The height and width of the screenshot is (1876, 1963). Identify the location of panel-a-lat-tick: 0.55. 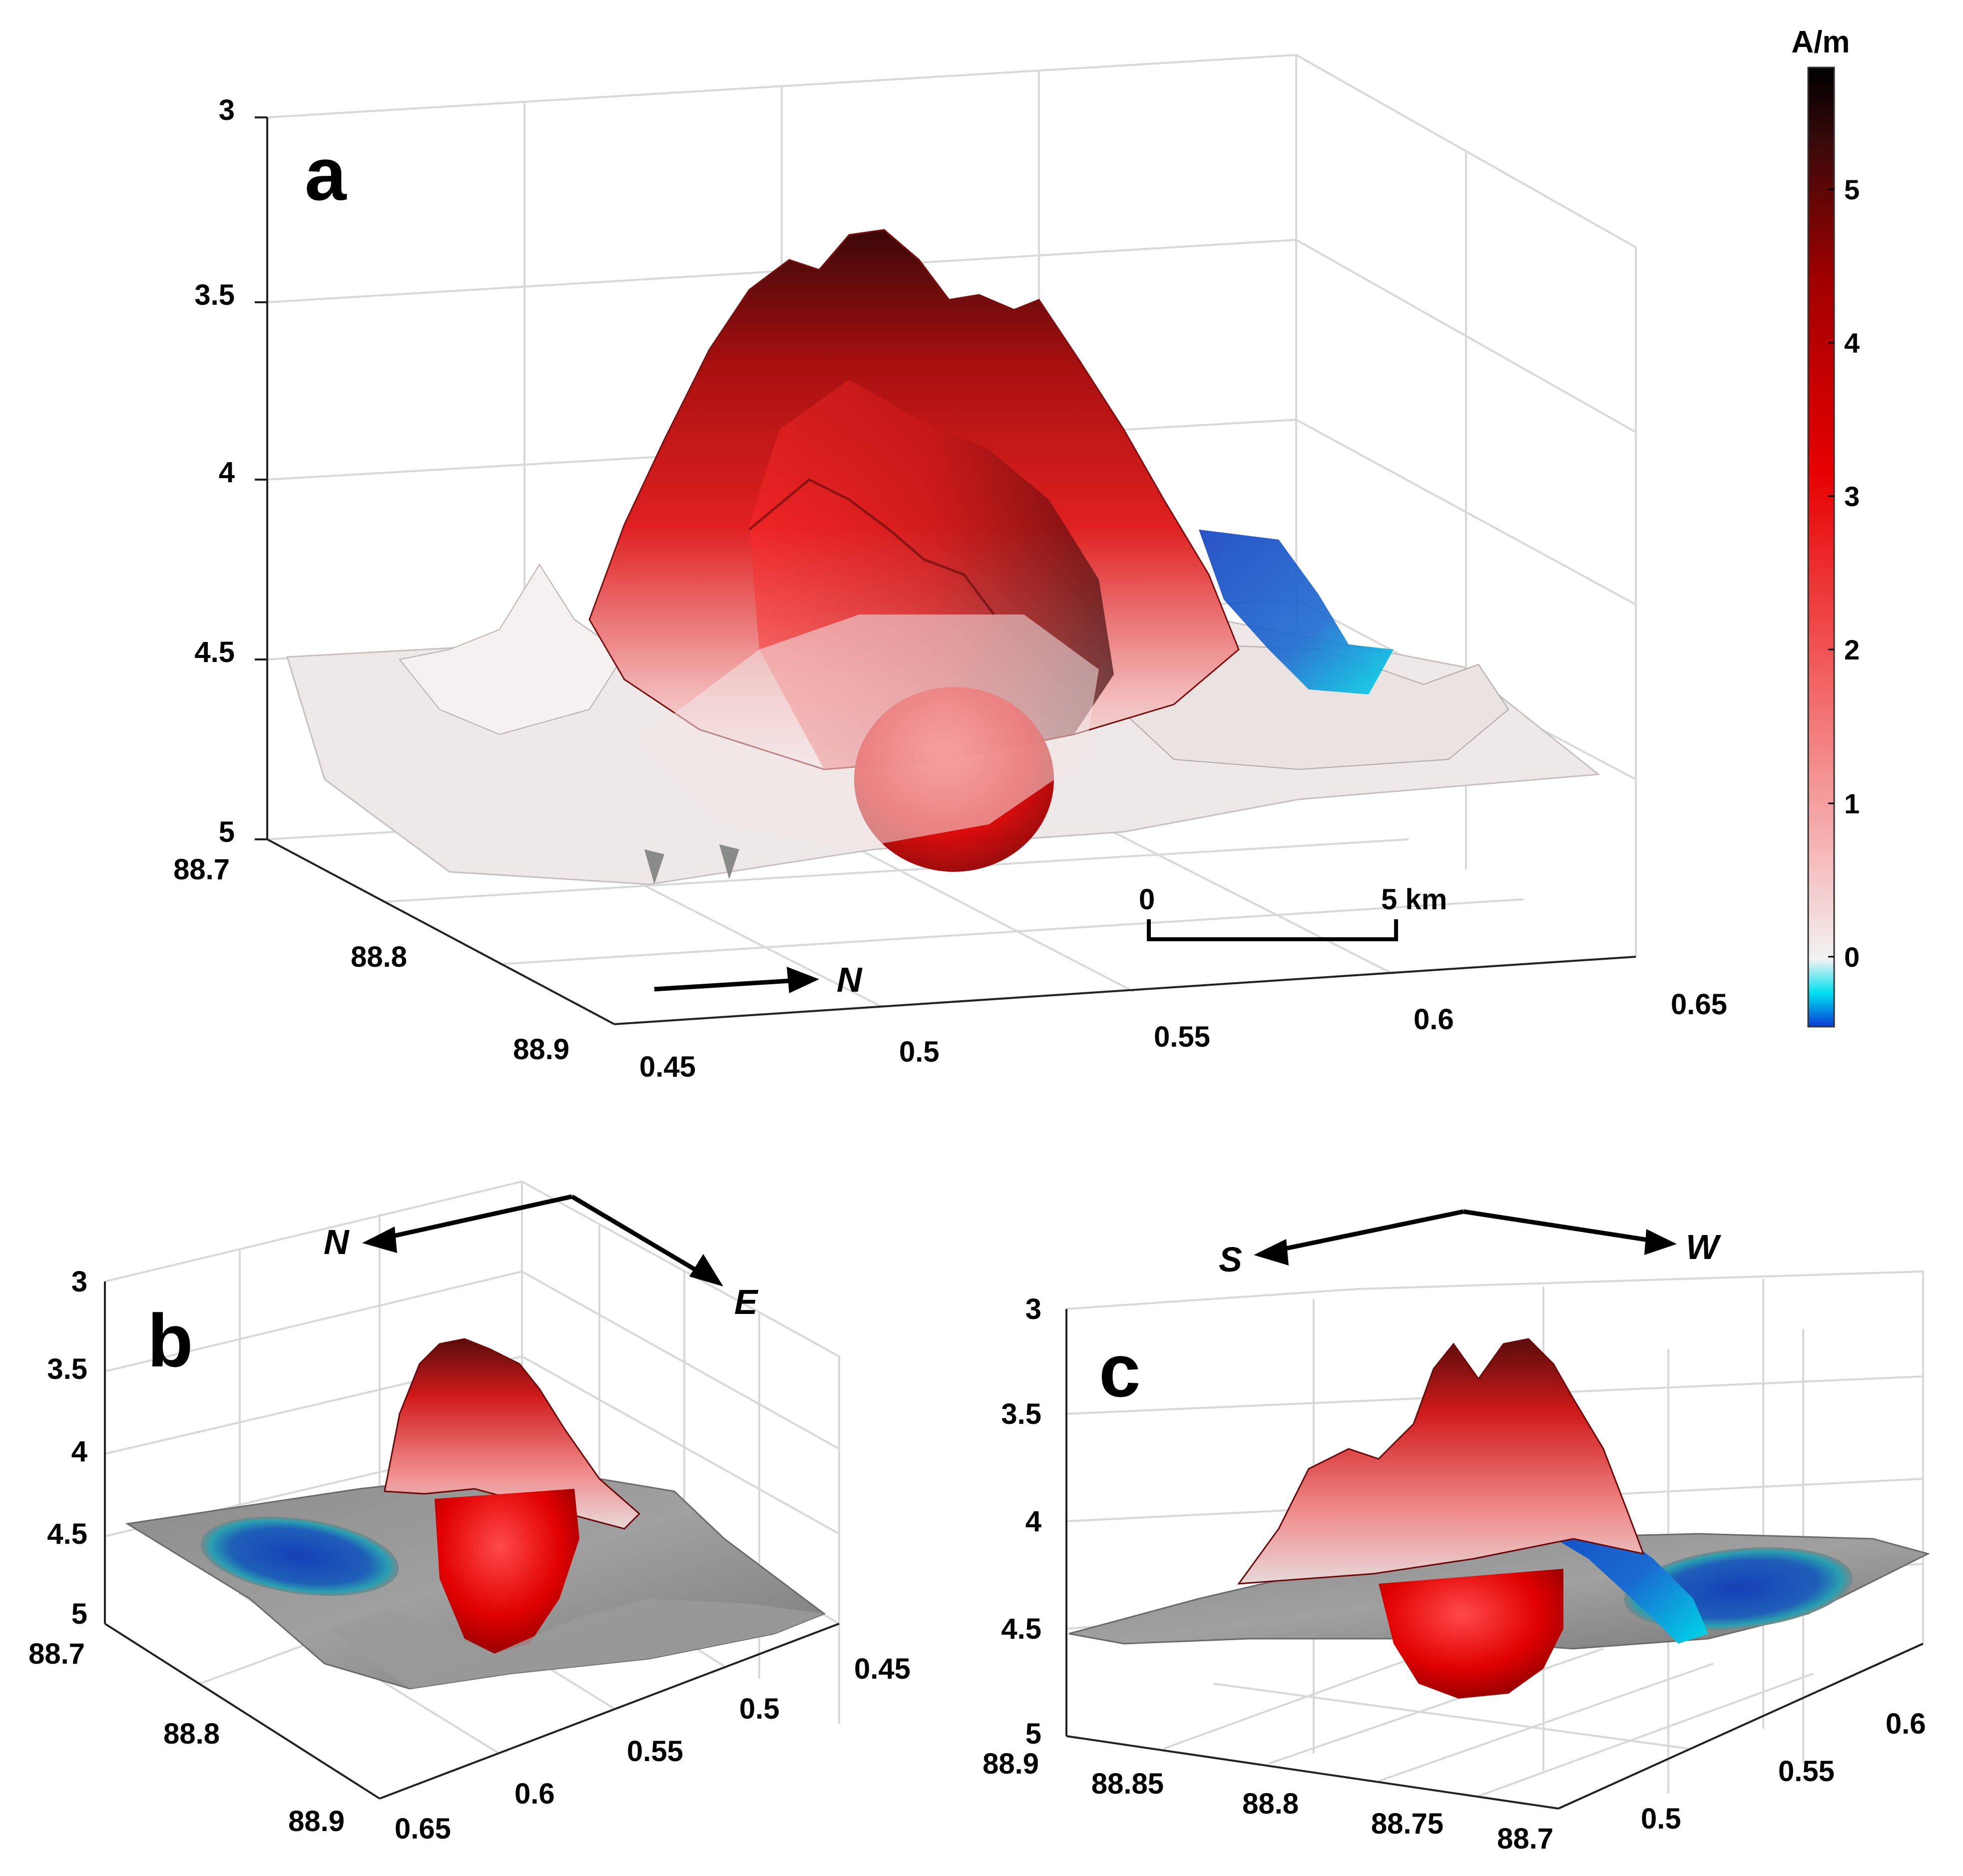
(1182, 1037).